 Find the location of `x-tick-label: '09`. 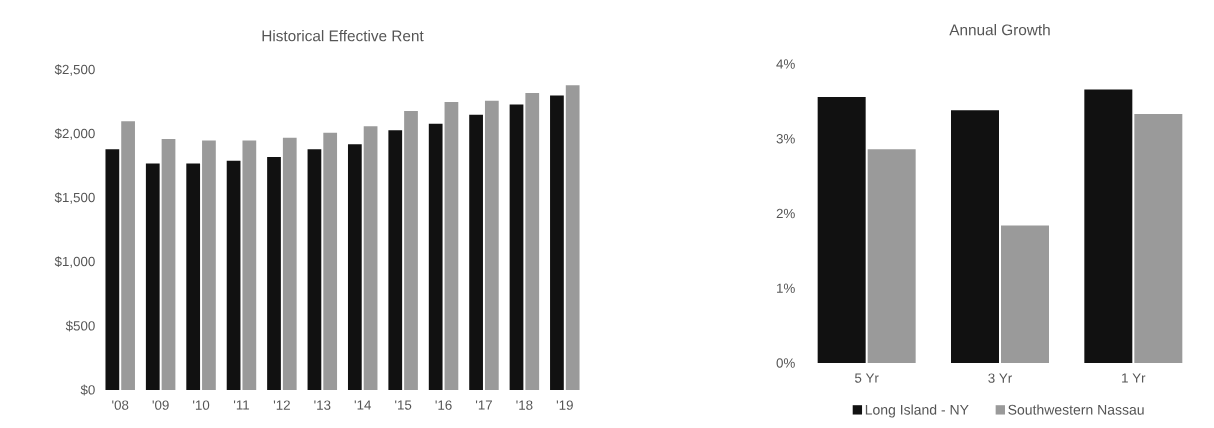

x-tick-label: '09 is located at coordinates (160, 405).